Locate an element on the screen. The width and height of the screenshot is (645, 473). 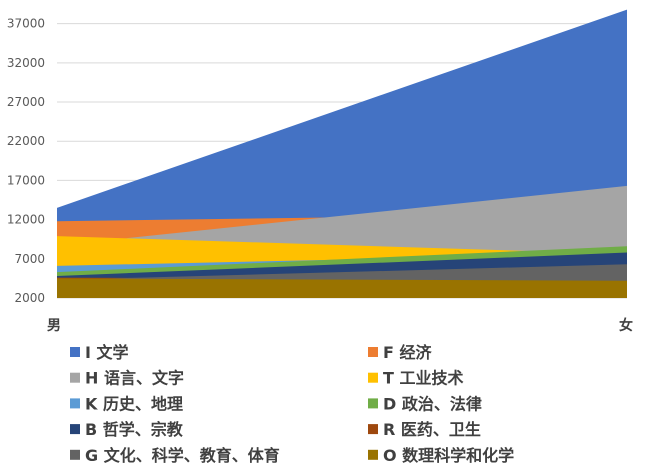
legend-label: T 工业技术 is located at coordinates (423, 378).